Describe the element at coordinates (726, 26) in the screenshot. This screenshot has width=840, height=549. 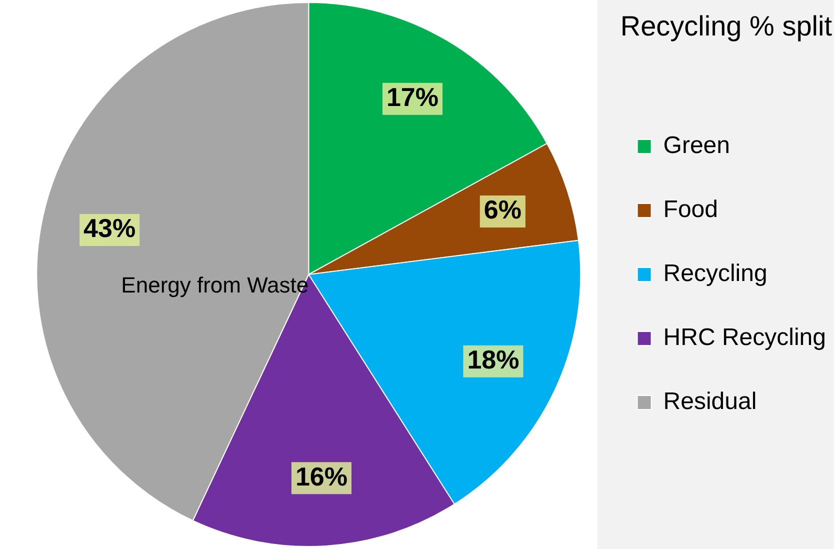
I see `chart-title: Recycling % split` at that location.